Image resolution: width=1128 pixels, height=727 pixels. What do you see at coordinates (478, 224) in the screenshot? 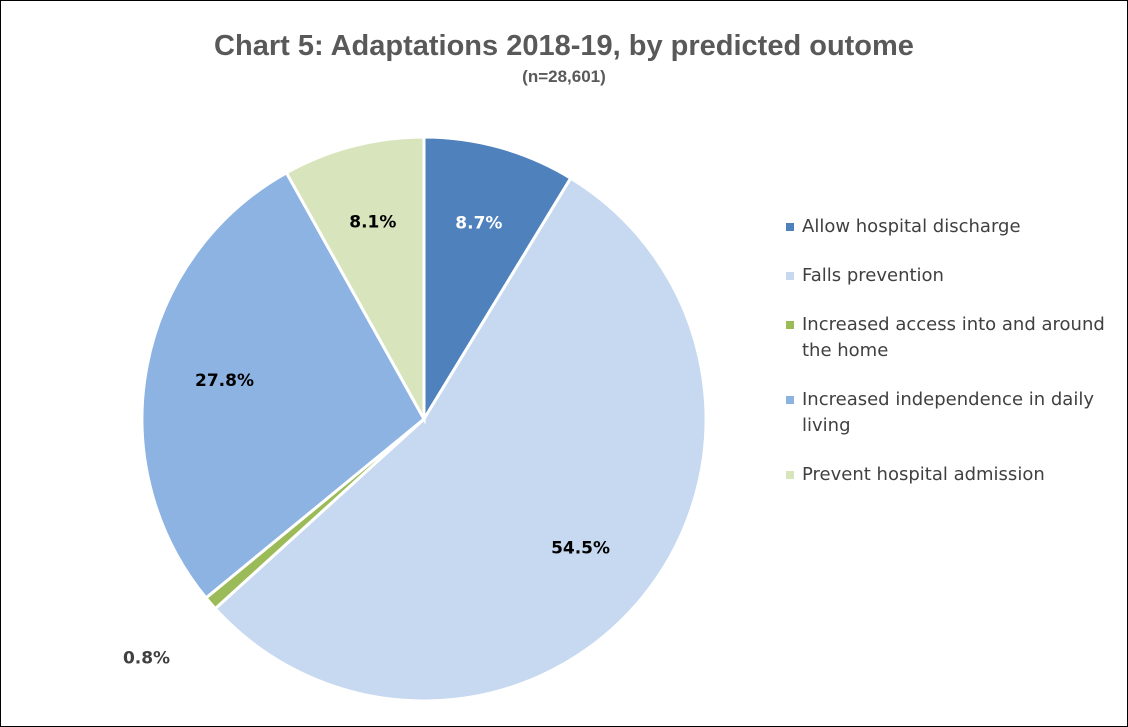
I see `data-label: 8.7%` at bounding box center [478, 224].